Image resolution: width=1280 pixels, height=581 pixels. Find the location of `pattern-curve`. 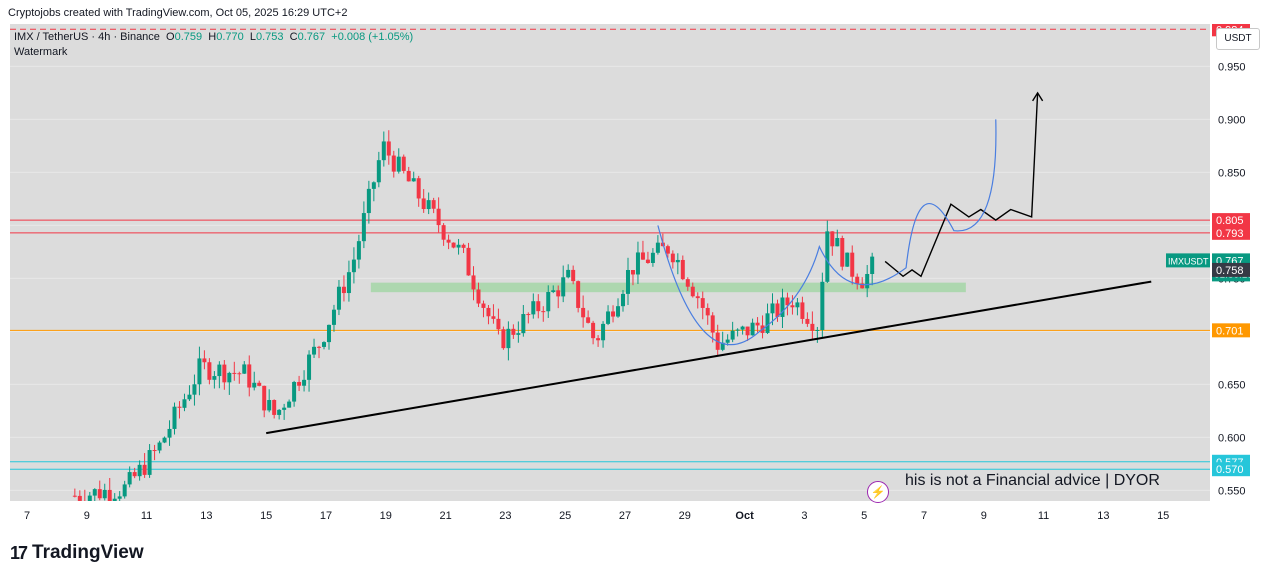

pattern-curve is located at coordinates (827, 232).